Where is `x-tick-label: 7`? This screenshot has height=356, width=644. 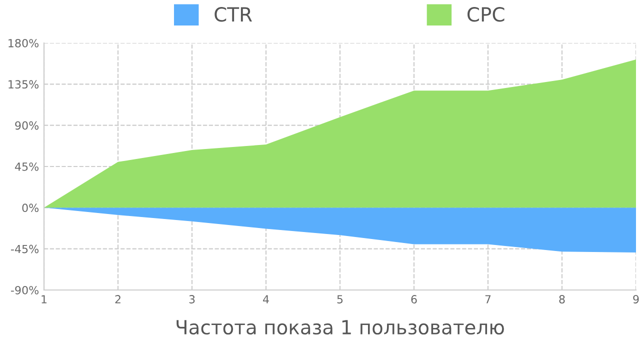 x-tick-label: 7 is located at coordinates (488, 299).